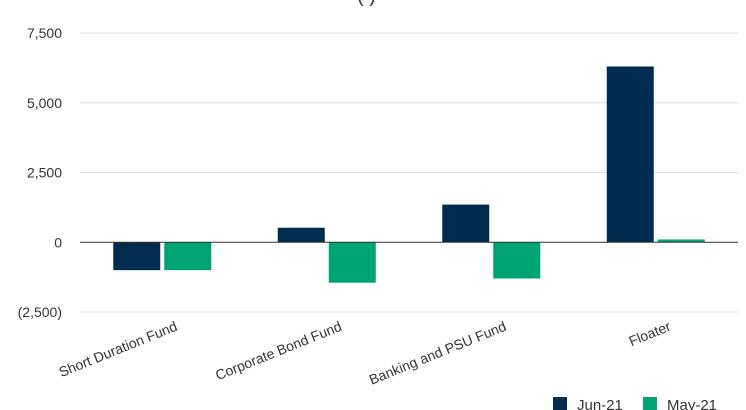 This screenshot has width=746, height=410. I want to click on y-tick-label: 0, so click(58, 242).